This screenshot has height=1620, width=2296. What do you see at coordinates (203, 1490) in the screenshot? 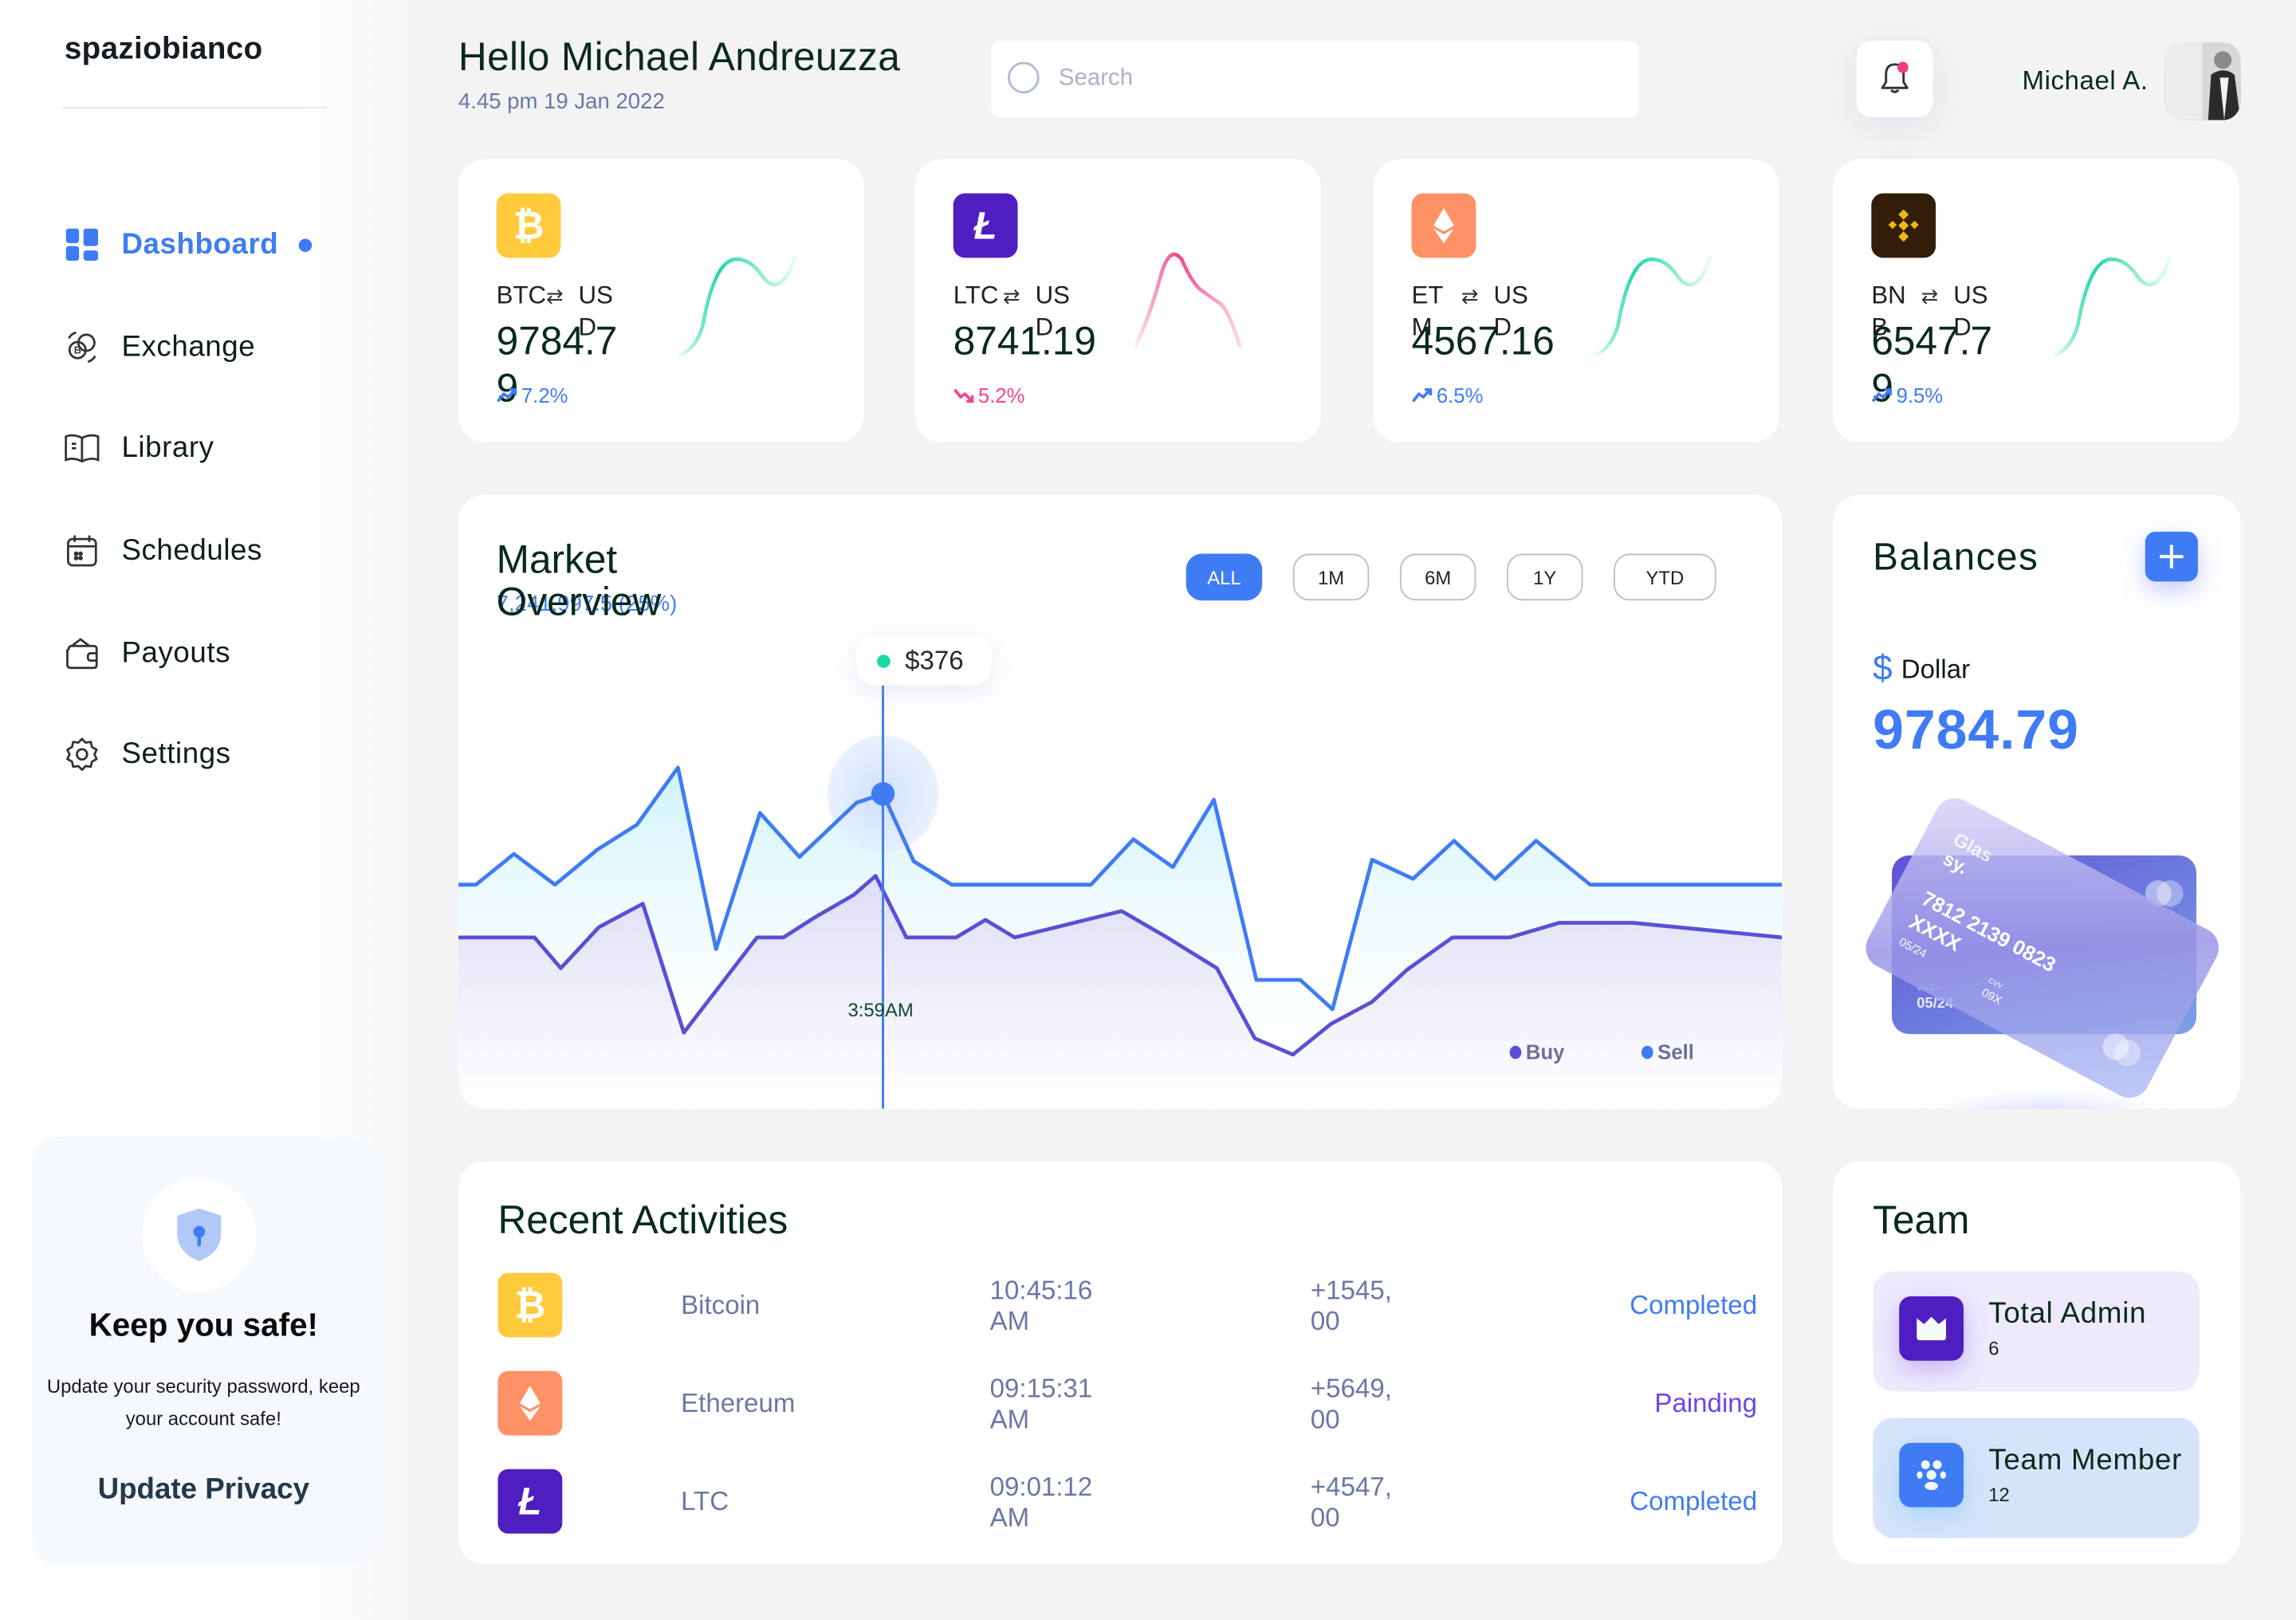
I see `update-privacy-button: Update Privacy` at bounding box center [203, 1490].